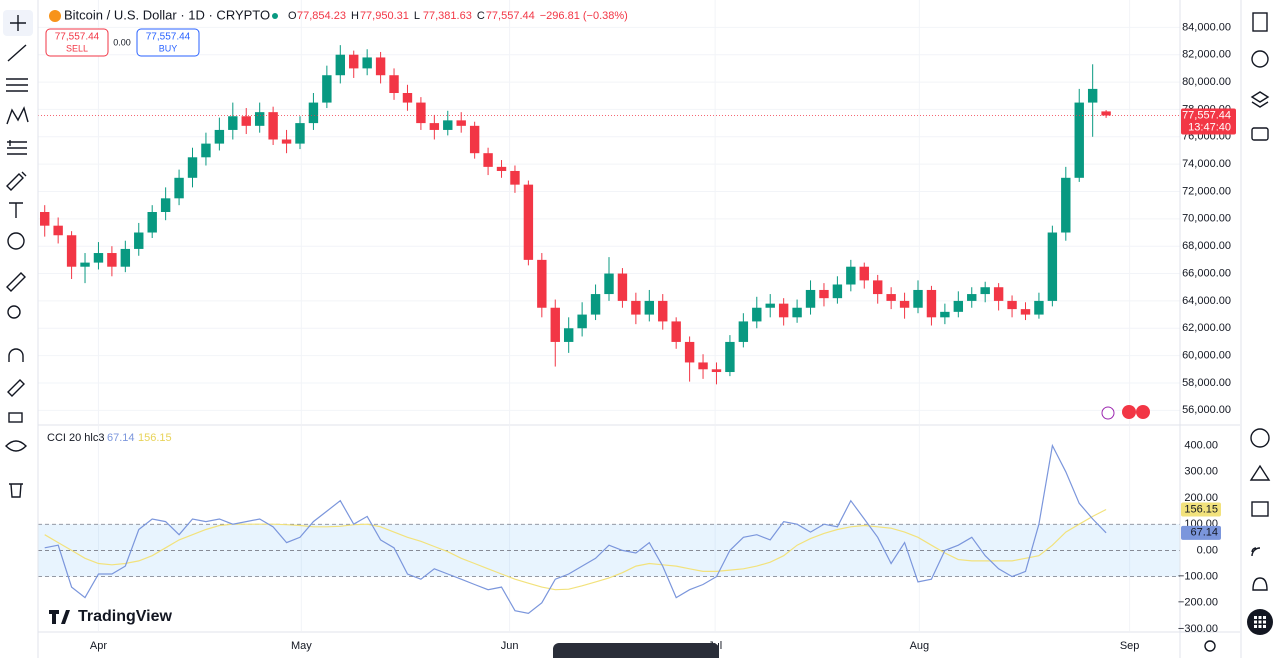 This screenshot has width=1280, height=663. I want to click on tb-watchlist, so click(1260, 22).